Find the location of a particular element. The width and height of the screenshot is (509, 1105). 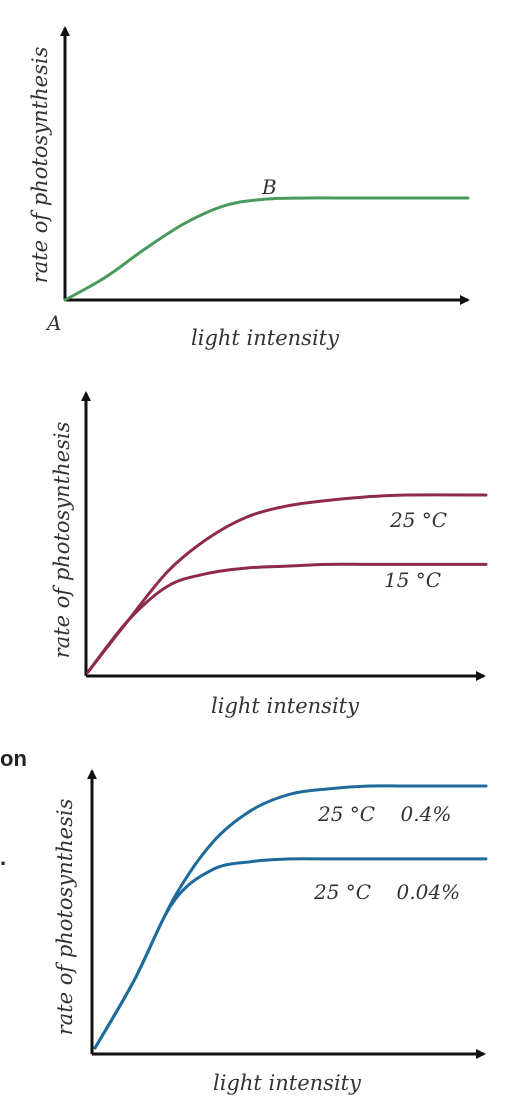

cropped-heading-fragment: on is located at coordinates (13, 758).